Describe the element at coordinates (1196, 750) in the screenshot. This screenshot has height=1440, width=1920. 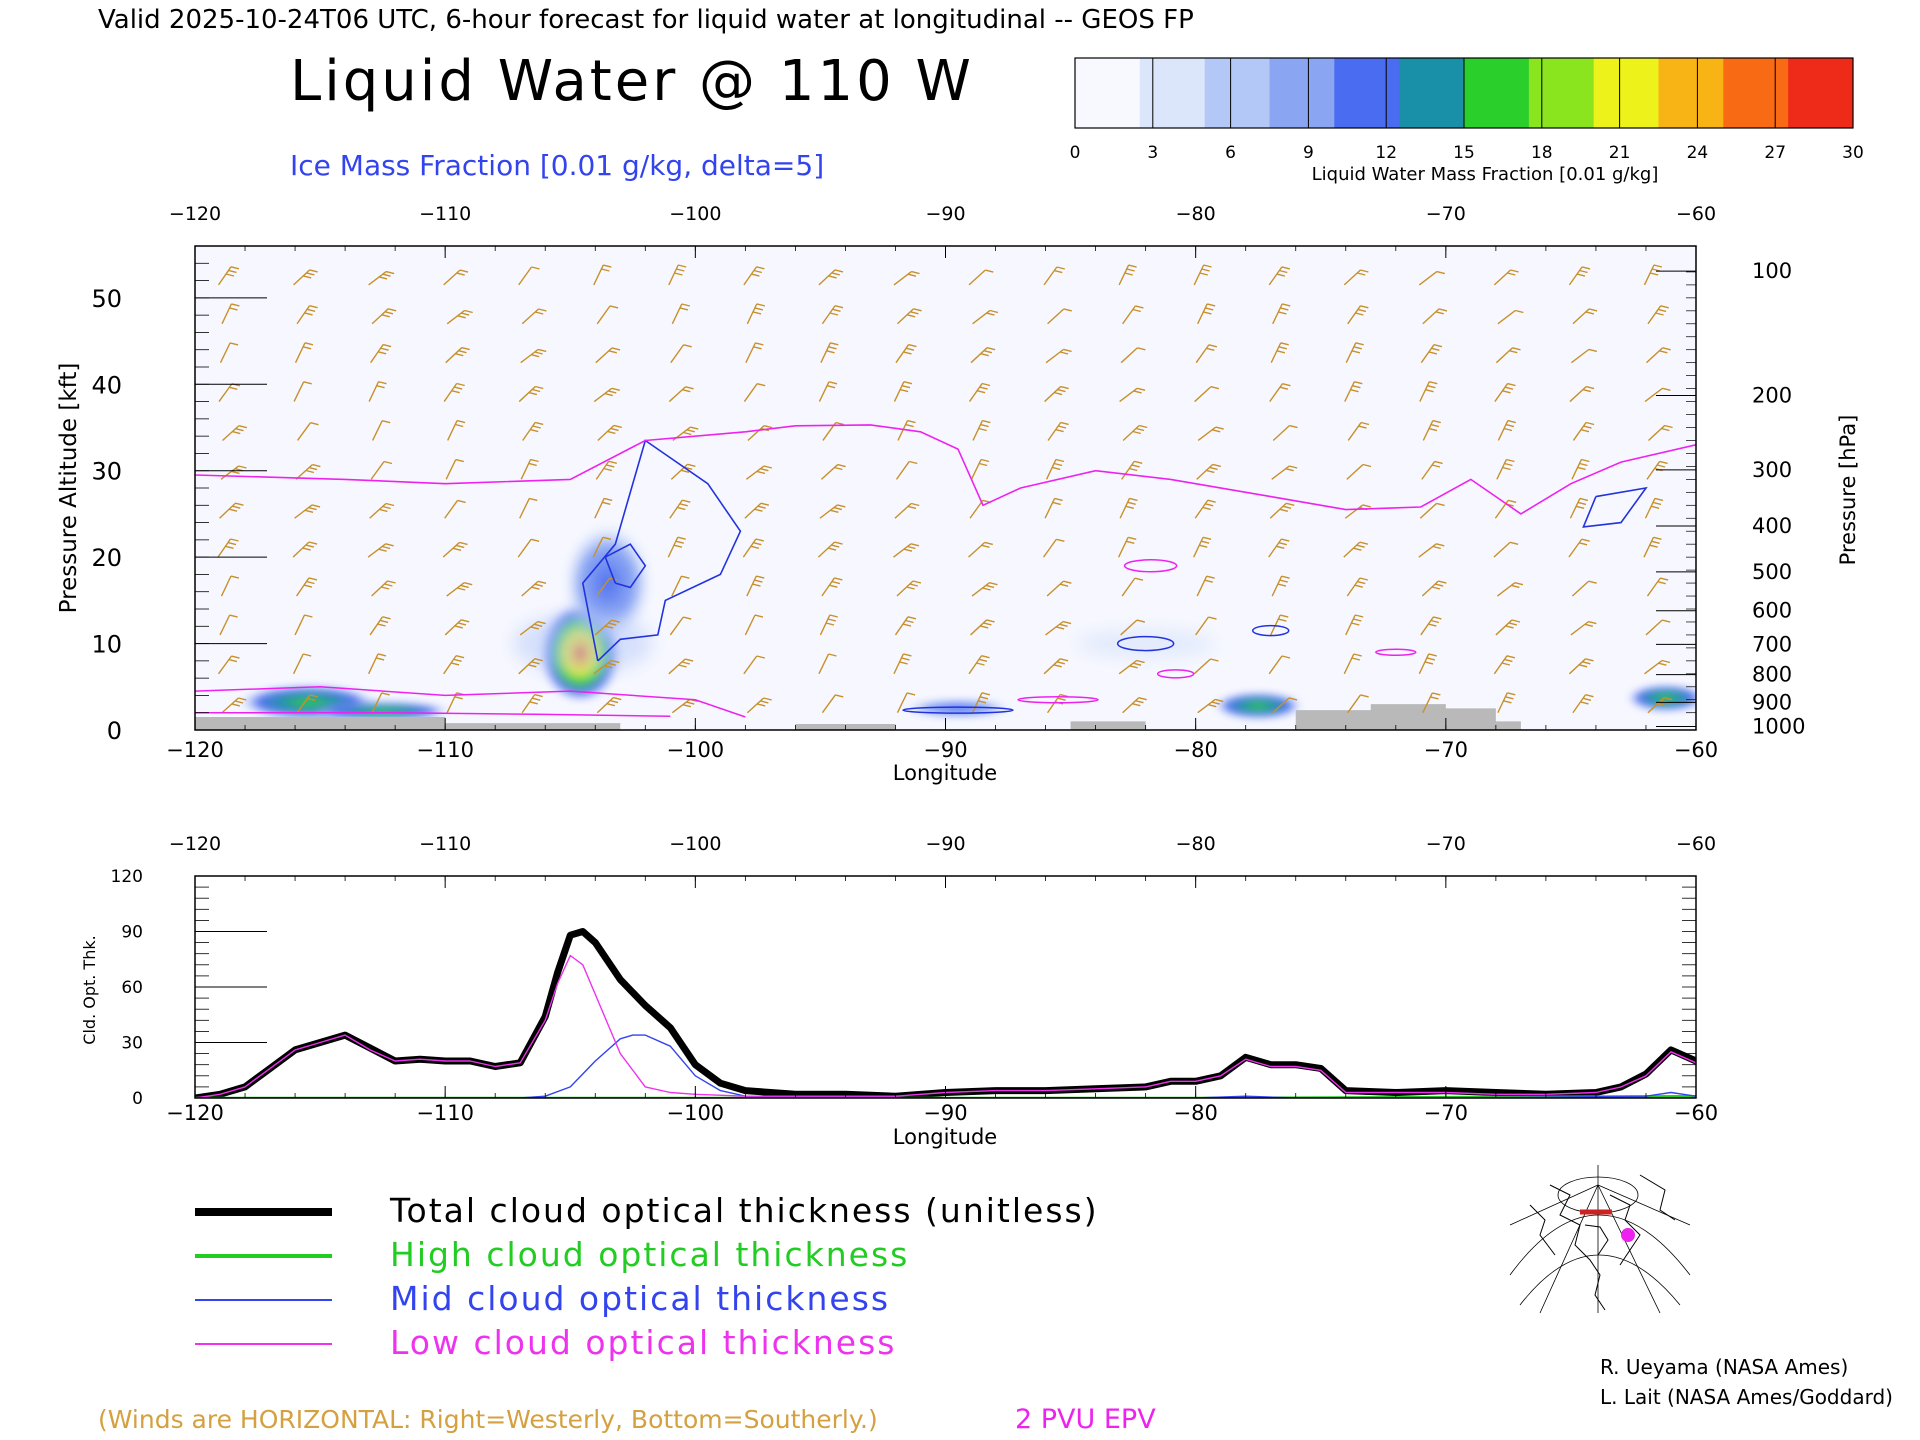
I see `x-tick-label: −80` at that location.